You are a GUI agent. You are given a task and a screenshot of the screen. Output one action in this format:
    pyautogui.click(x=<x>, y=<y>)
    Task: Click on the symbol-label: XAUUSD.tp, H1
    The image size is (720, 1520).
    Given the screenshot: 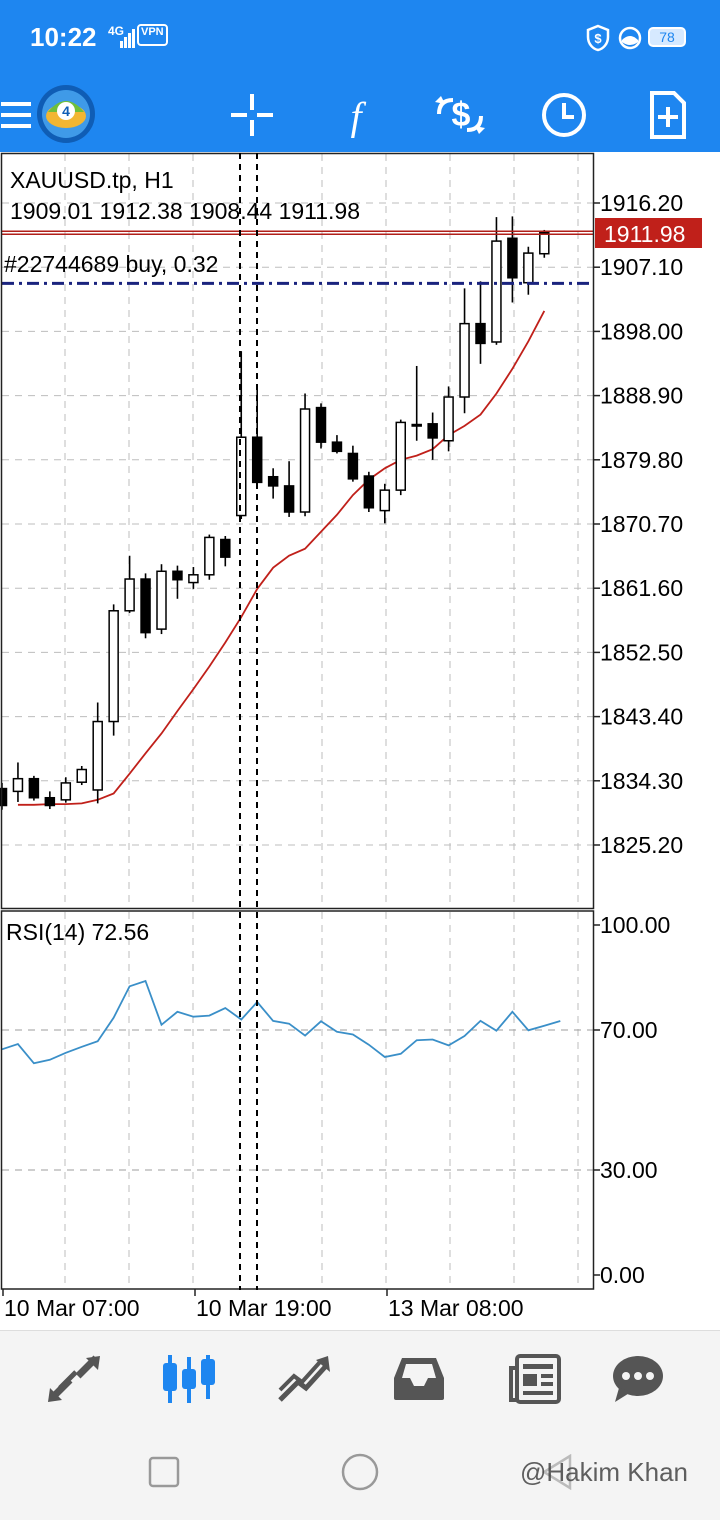 What is the action you would take?
    pyautogui.click(x=92, y=180)
    